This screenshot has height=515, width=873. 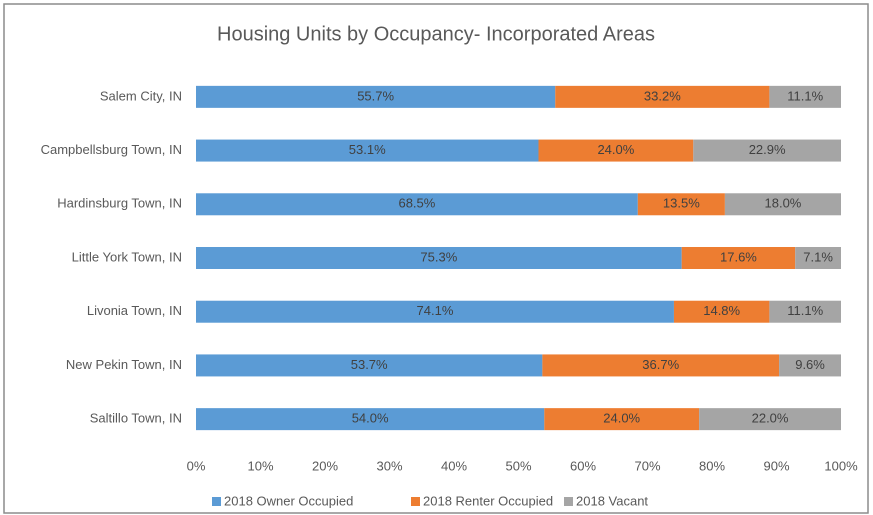 I want to click on x-tick-label: 100%, so click(x=841, y=465).